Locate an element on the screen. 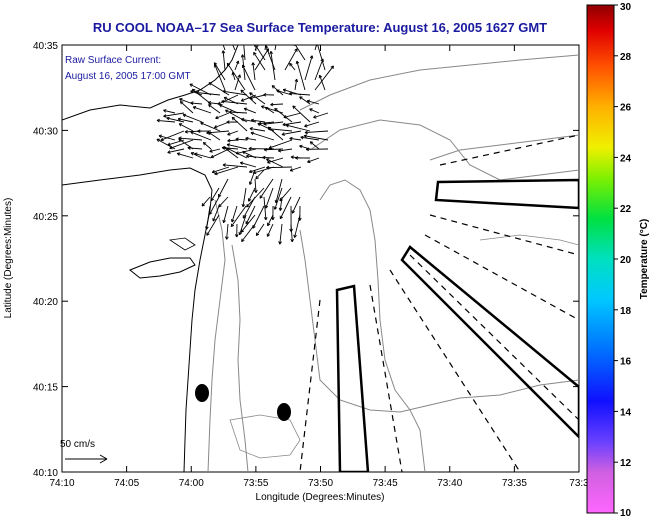  y-tick-label: 40:10 is located at coordinates (45, 473).